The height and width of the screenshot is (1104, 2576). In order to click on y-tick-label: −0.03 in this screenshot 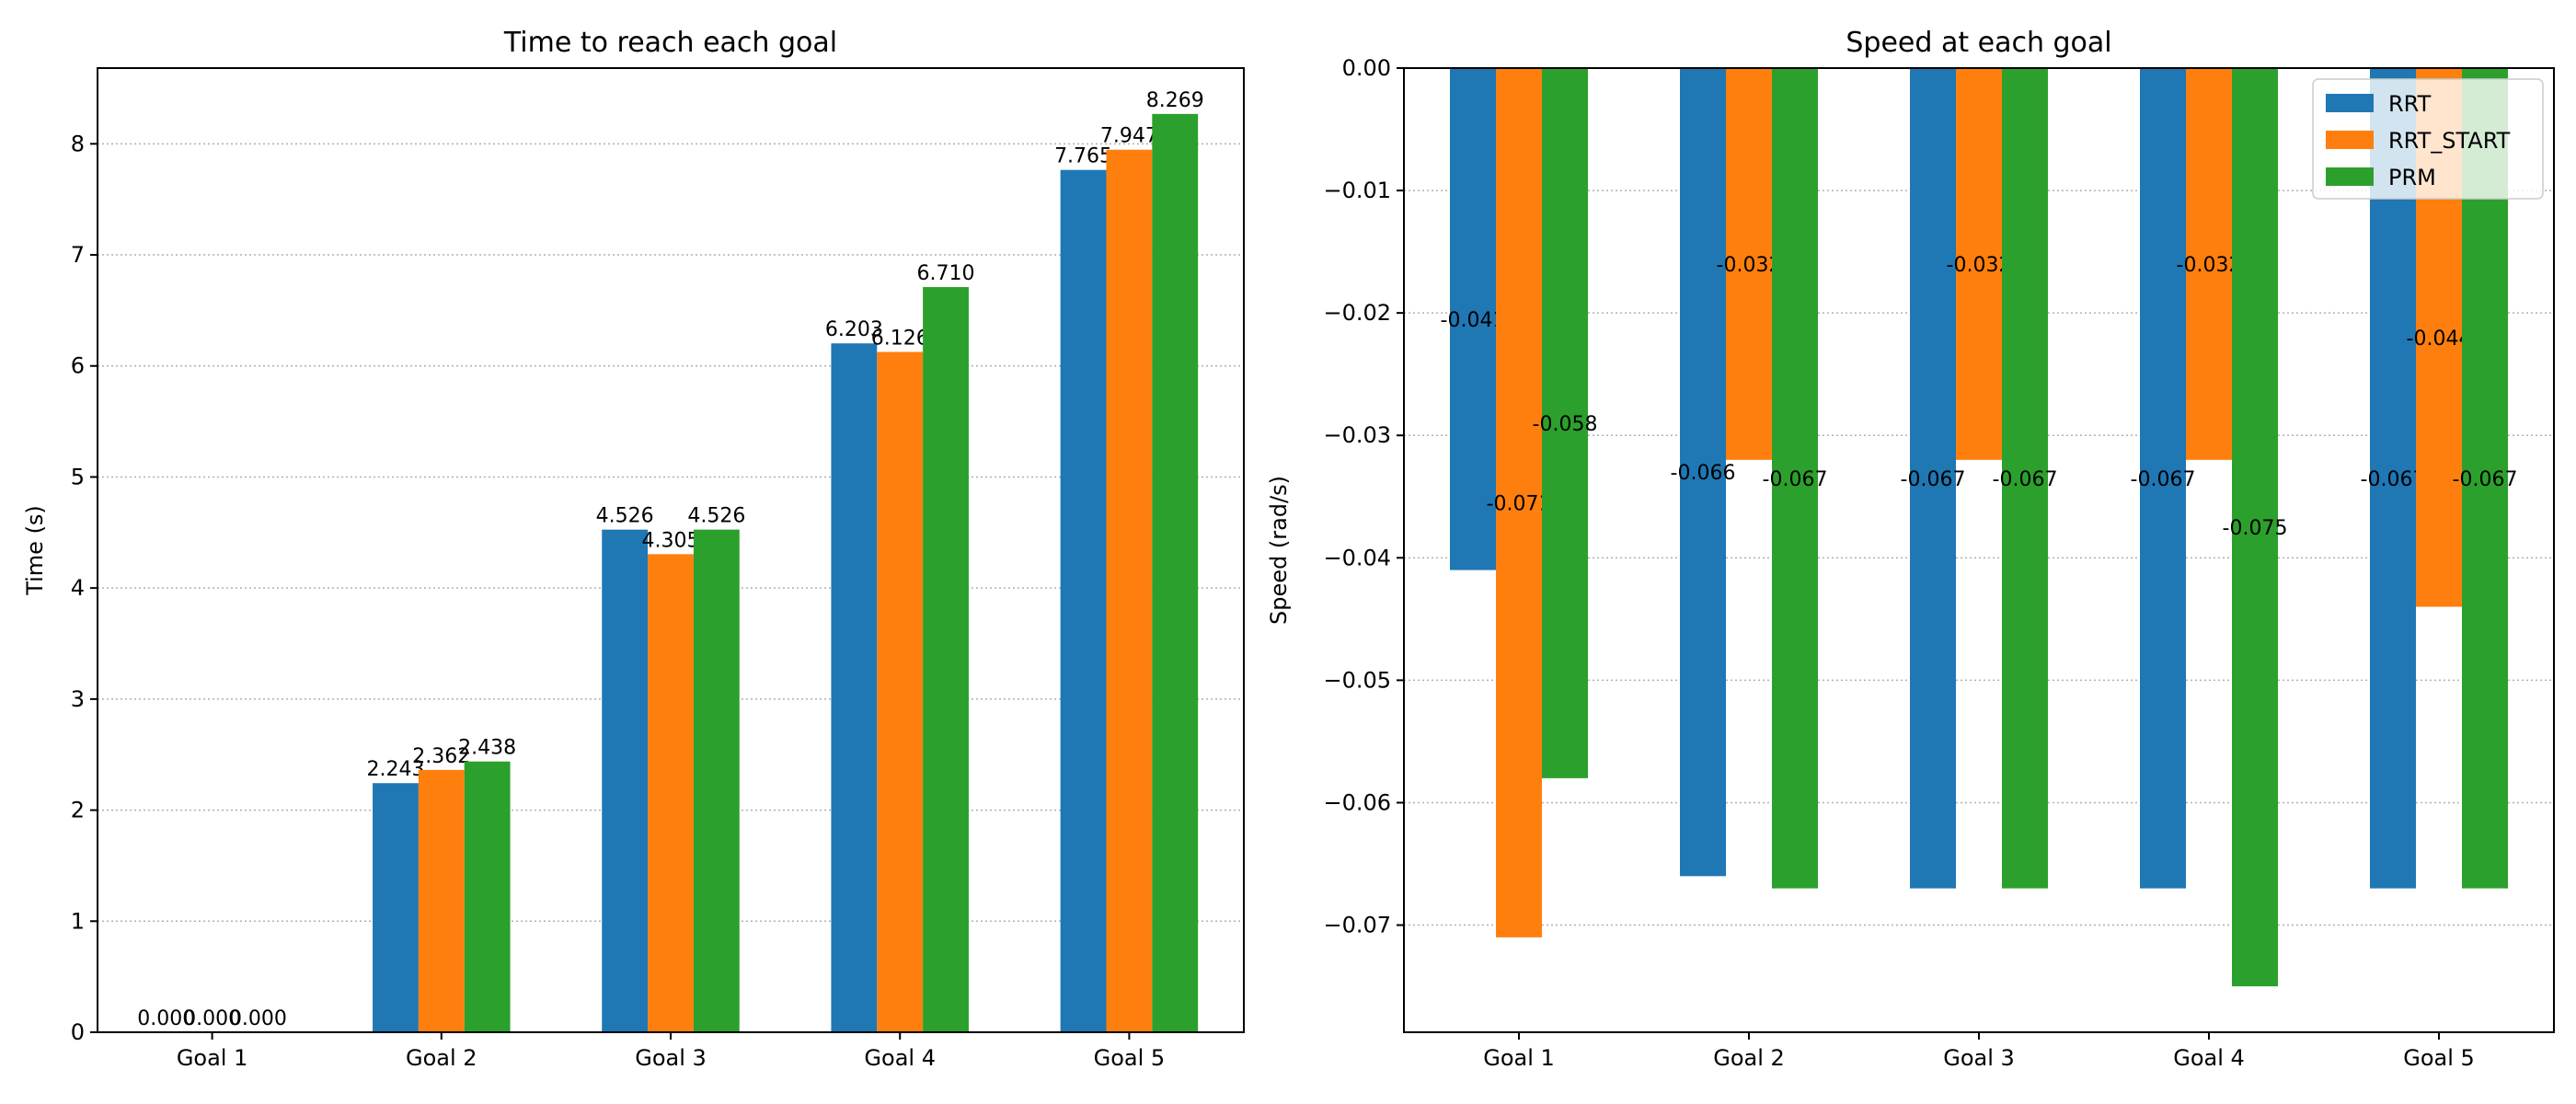, I will do `click(1357, 435)`.